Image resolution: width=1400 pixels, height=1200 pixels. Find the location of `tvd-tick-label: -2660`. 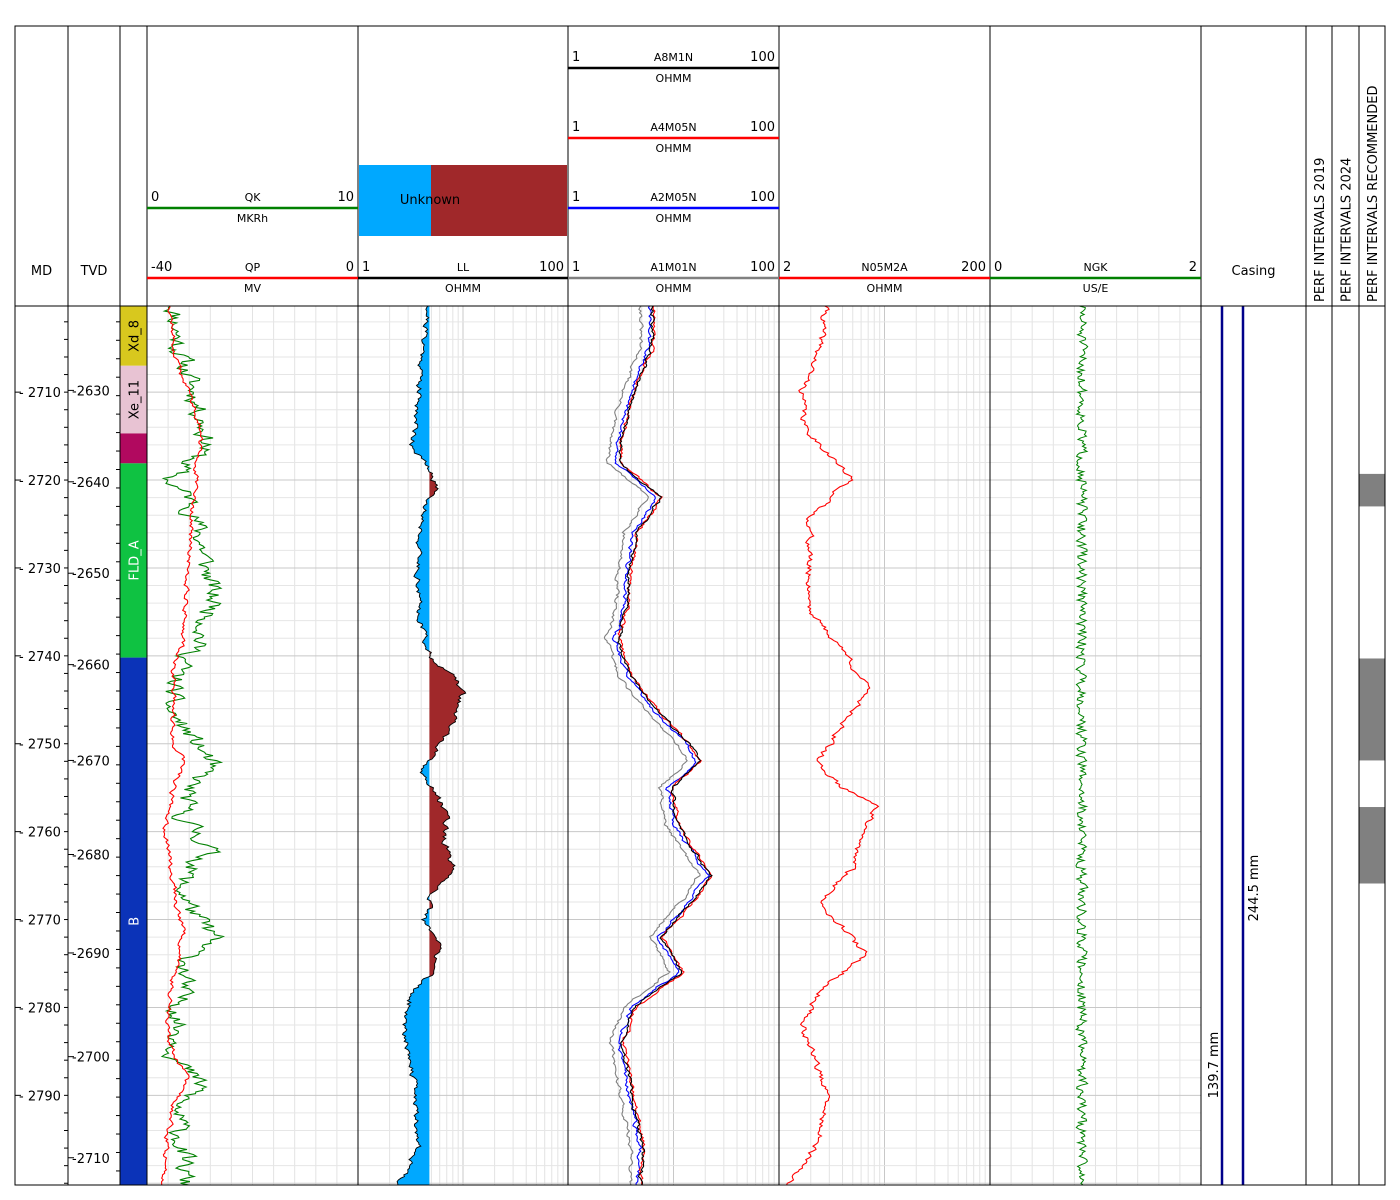

tvd-tick-label: -2660 is located at coordinates (91, 666).